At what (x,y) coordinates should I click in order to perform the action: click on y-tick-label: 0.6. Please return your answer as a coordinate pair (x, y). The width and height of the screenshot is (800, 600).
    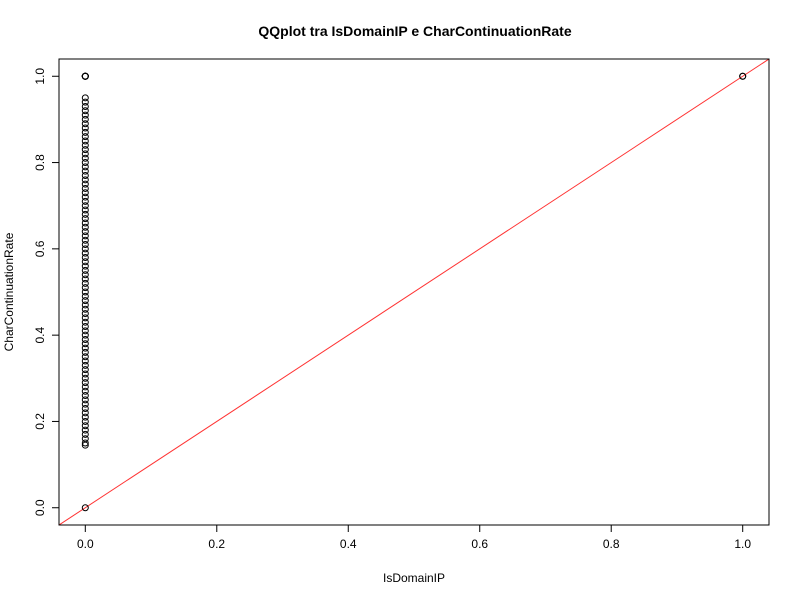
    Looking at the image, I should click on (40, 248).